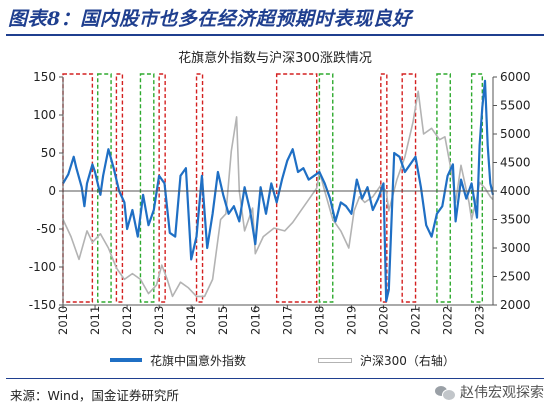 The height and width of the screenshot is (414, 550). Describe the element at coordinates (94, 395) in the screenshot. I see `source-note: 来源：Wind，国金证券研究所` at that location.